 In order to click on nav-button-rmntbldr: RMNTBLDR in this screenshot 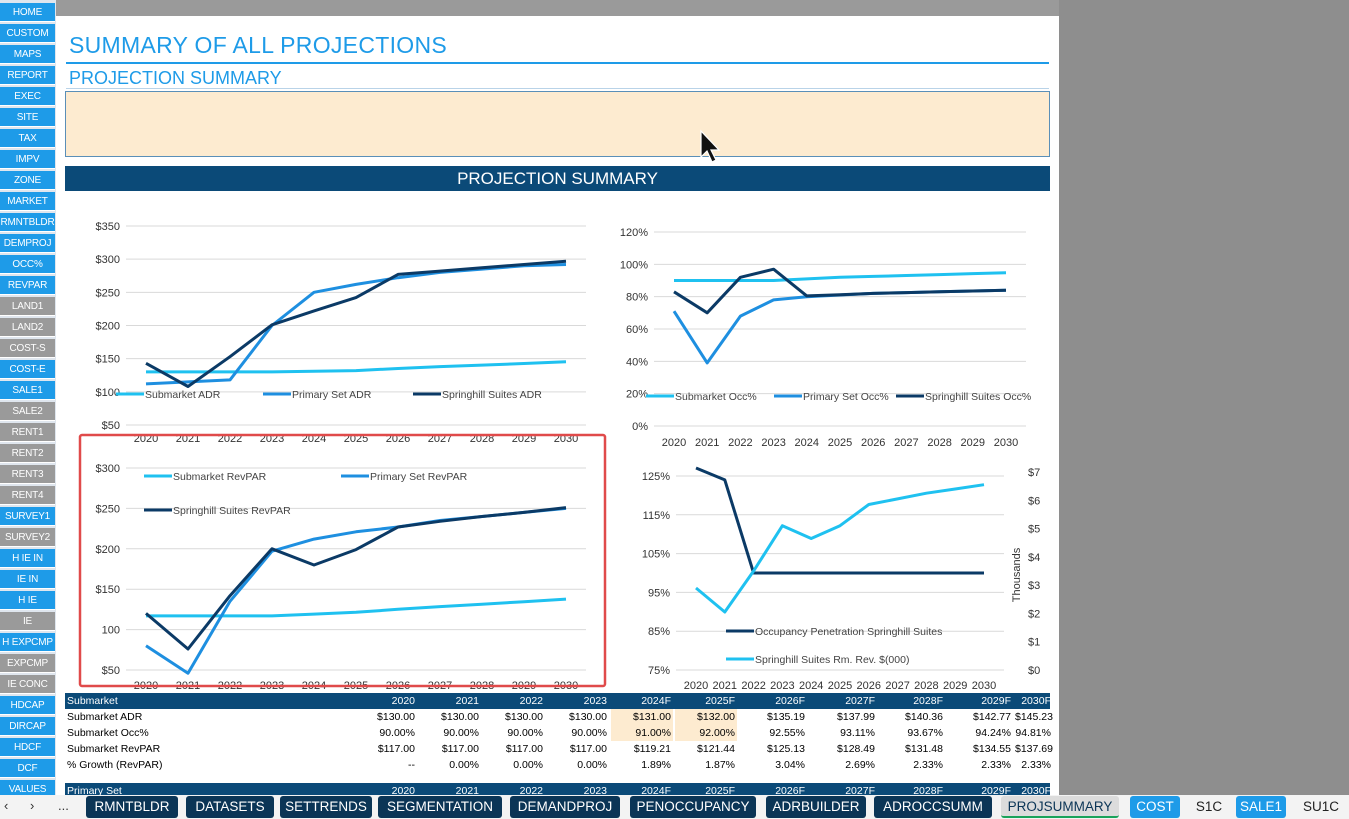, I will do `click(27, 222)`.